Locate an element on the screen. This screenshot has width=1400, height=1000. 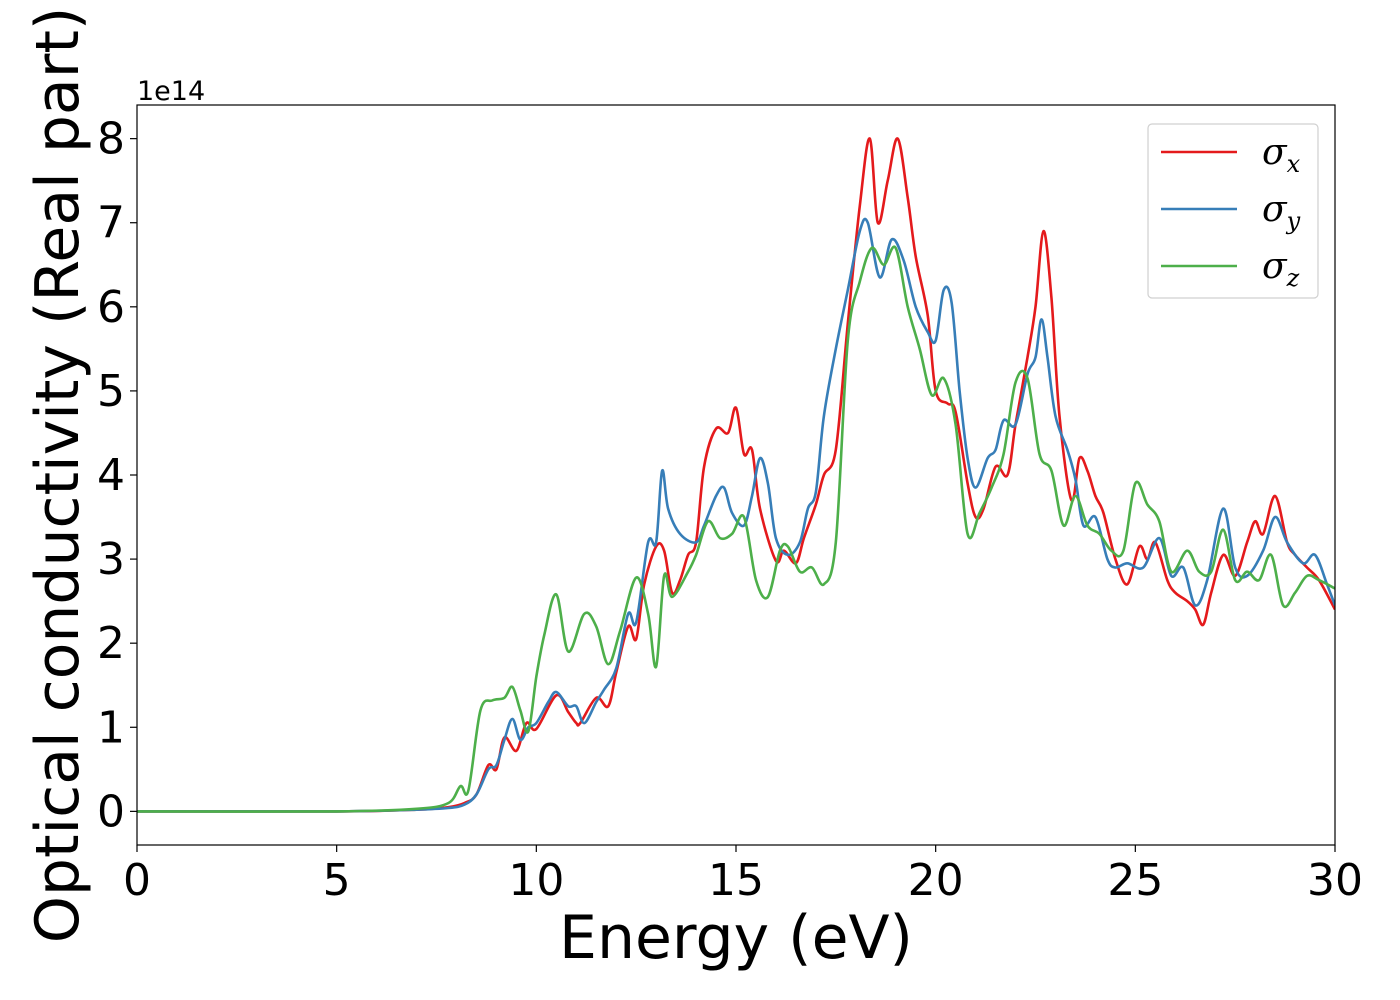
x-tick-label: 30 is located at coordinates (1335, 880).